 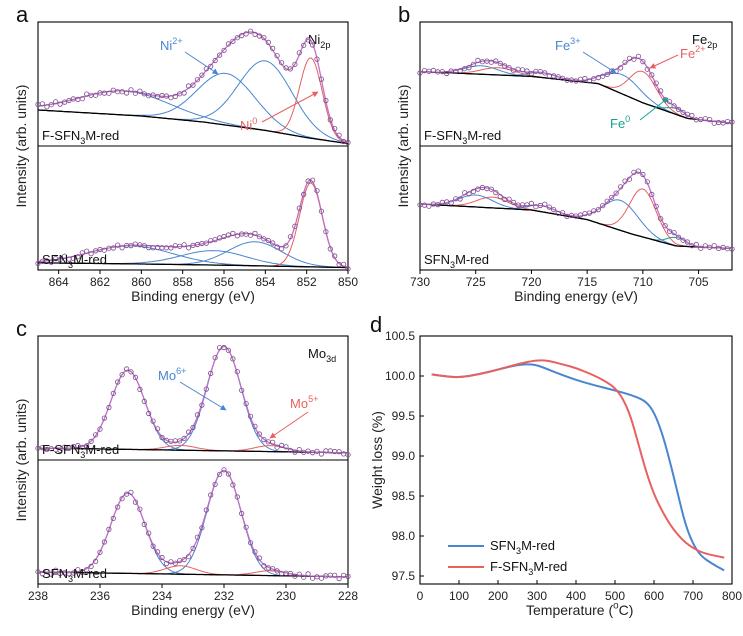 What do you see at coordinates (21, 146) in the screenshot?
I see `y-axis-label: Intensity (arb. units)` at bounding box center [21, 146].